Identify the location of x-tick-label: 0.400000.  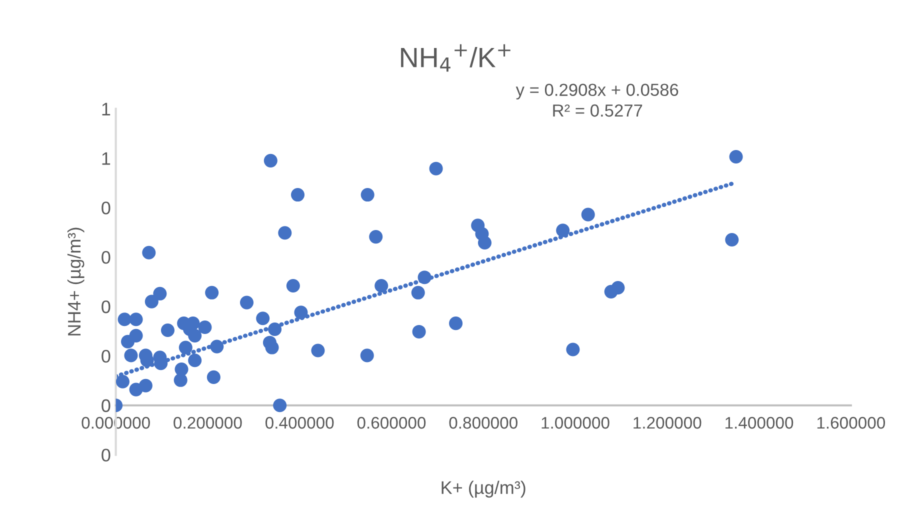
(299, 422).